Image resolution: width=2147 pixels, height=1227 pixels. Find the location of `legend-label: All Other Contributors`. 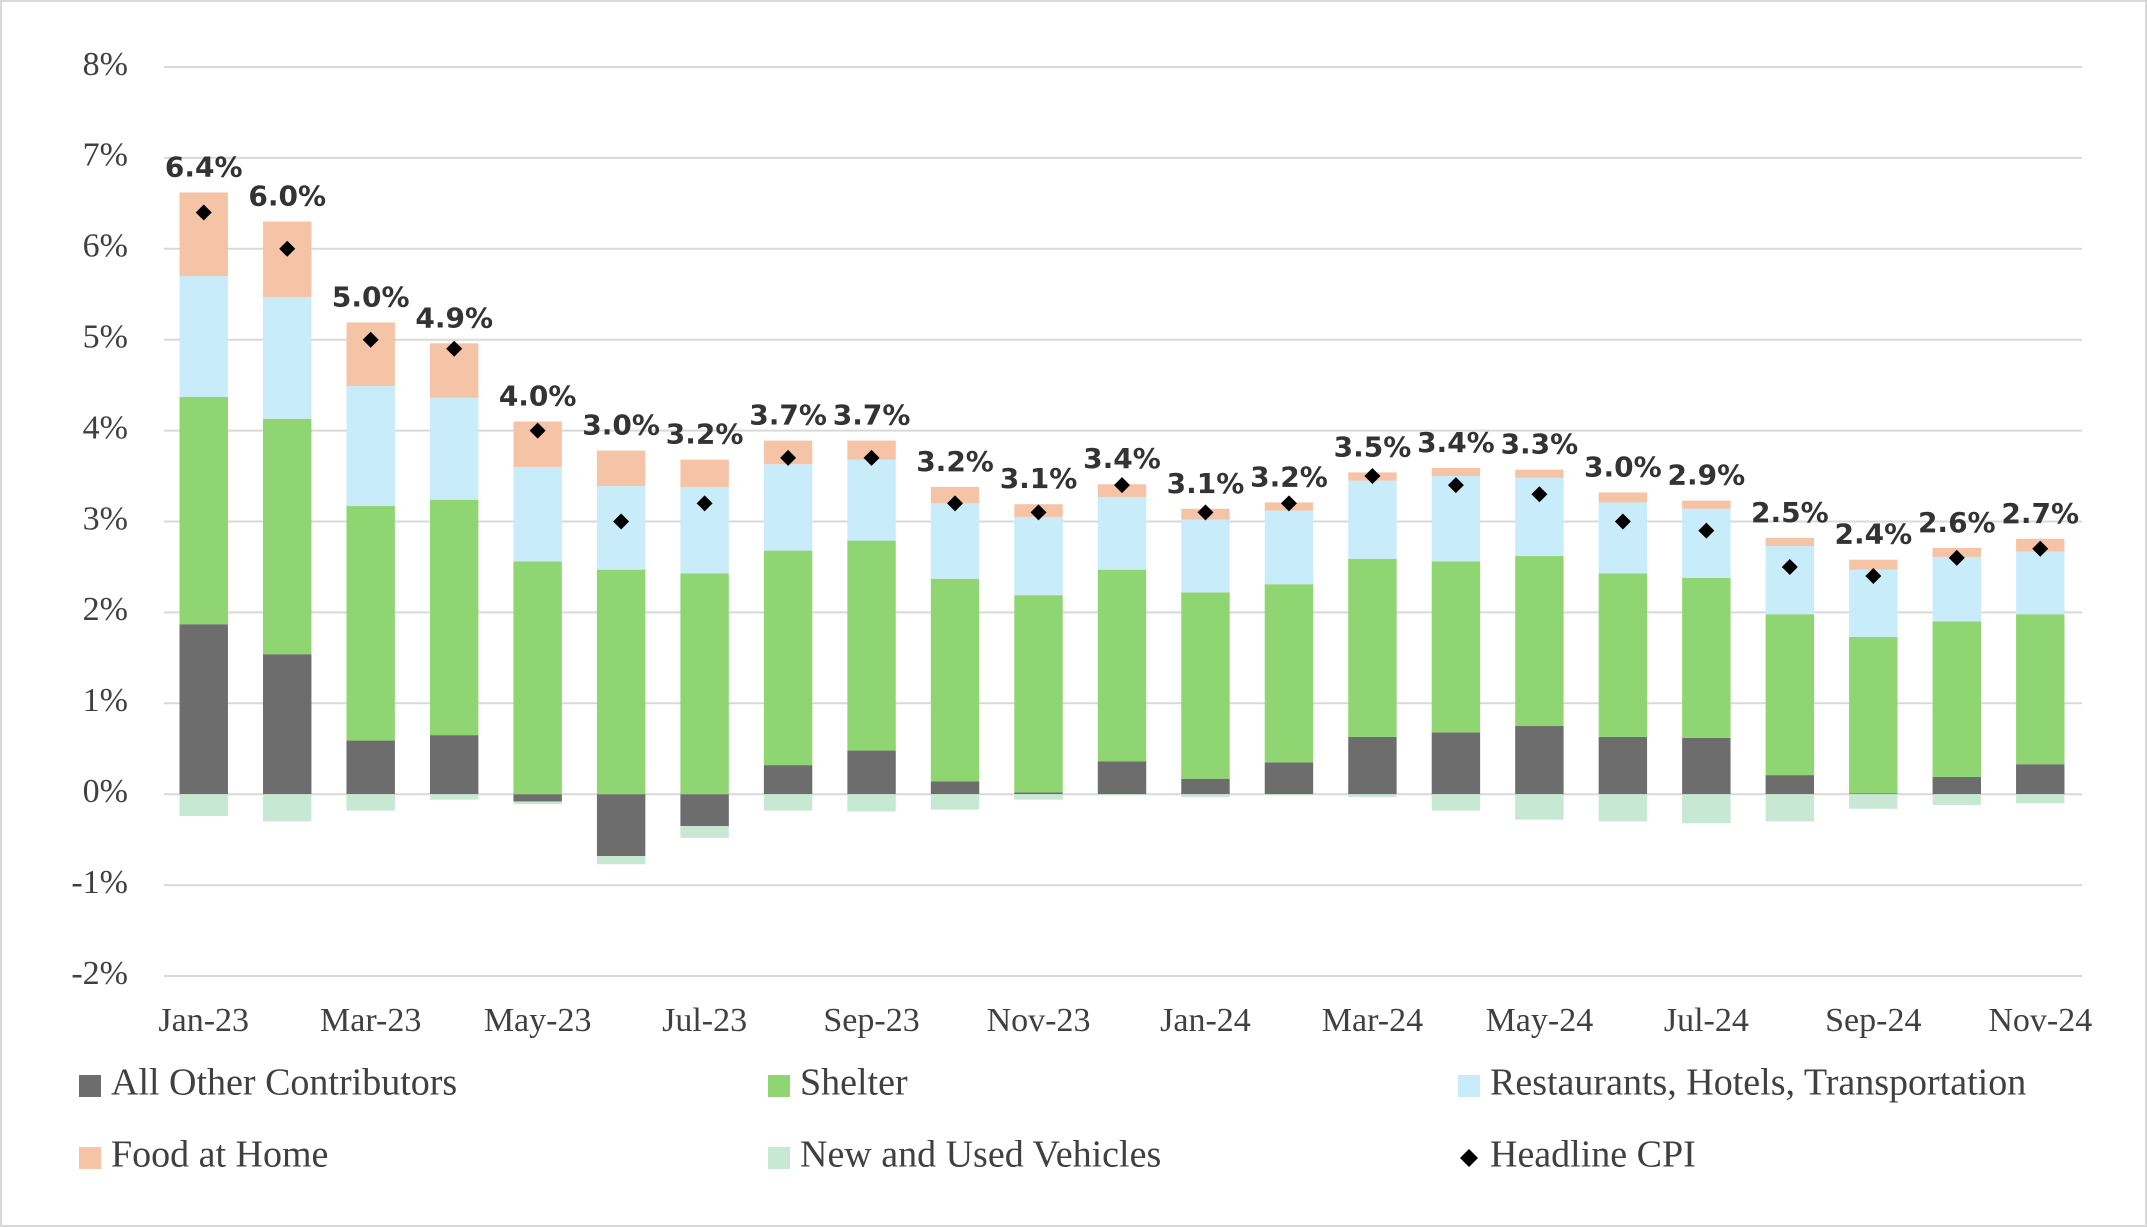

legend-label: All Other Contributors is located at coordinates (284, 1083).